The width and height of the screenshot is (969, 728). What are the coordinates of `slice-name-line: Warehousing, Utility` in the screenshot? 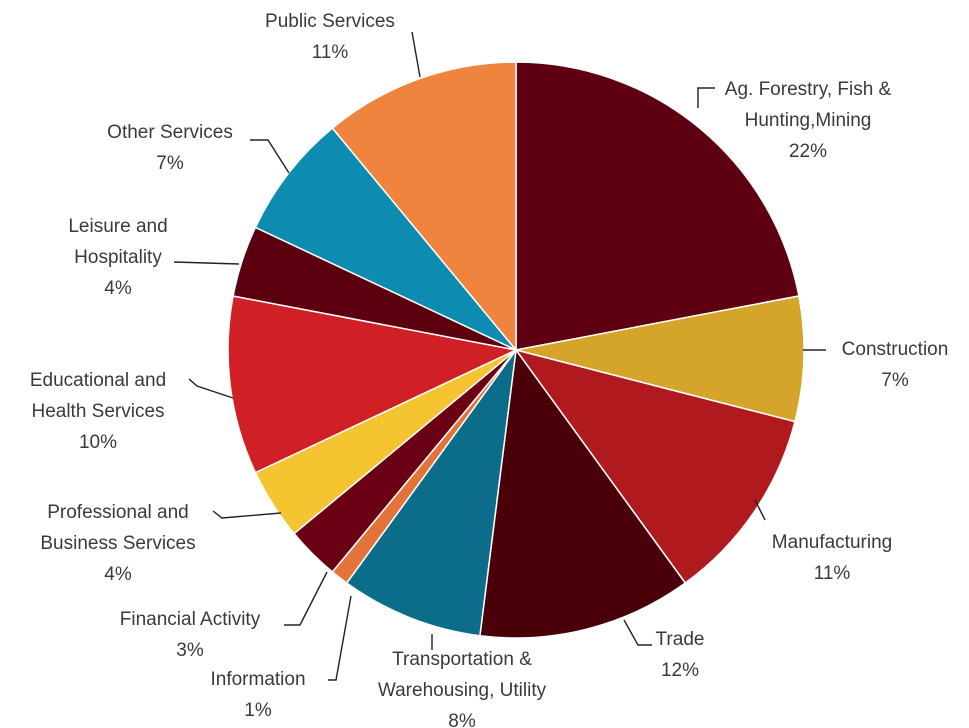 It's located at (462, 690).